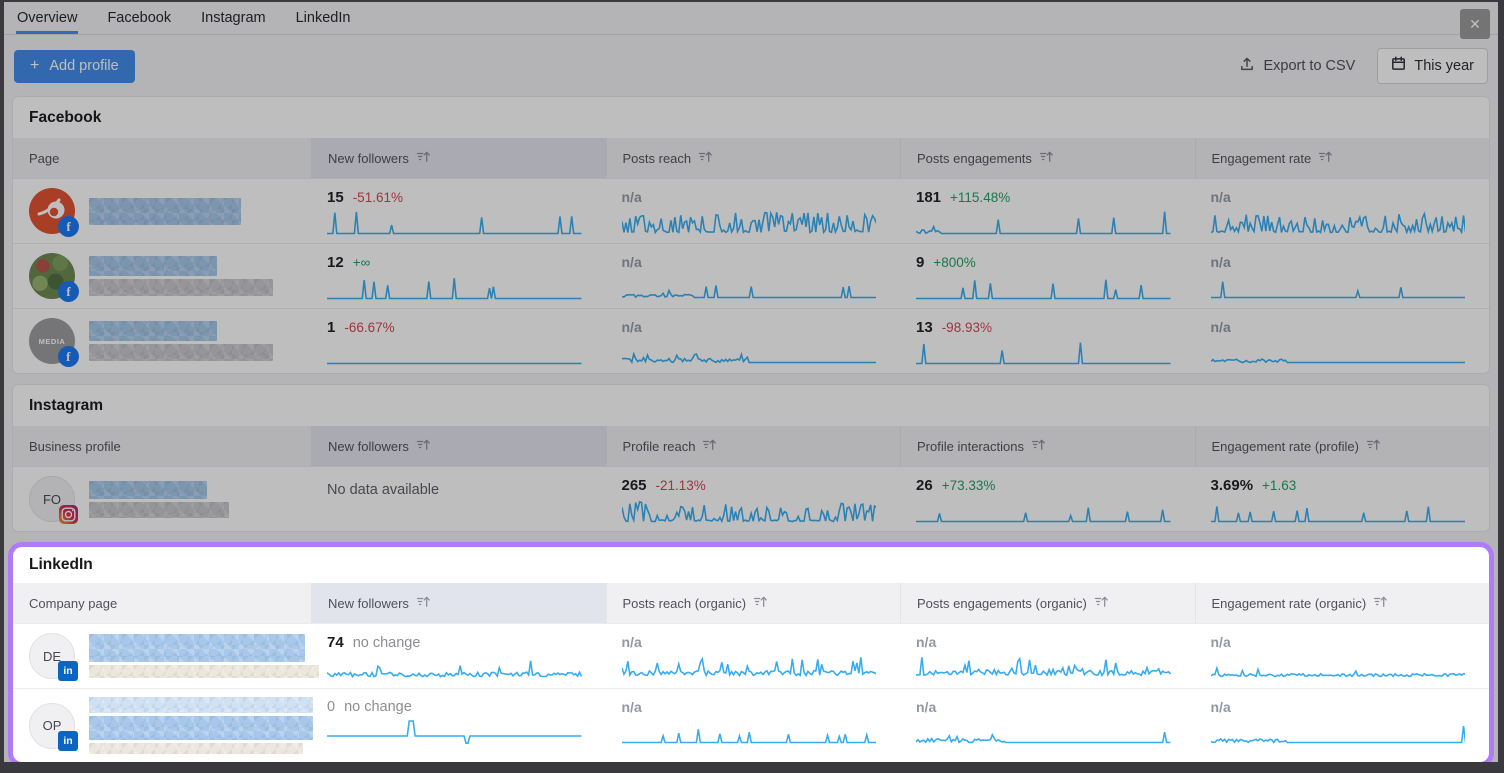 The width and height of the screenshot is (1504, 773). Describe the element at coordinates (457, 262) in the screenshot. I see `metric-value-line: 12 +∞` at that location.